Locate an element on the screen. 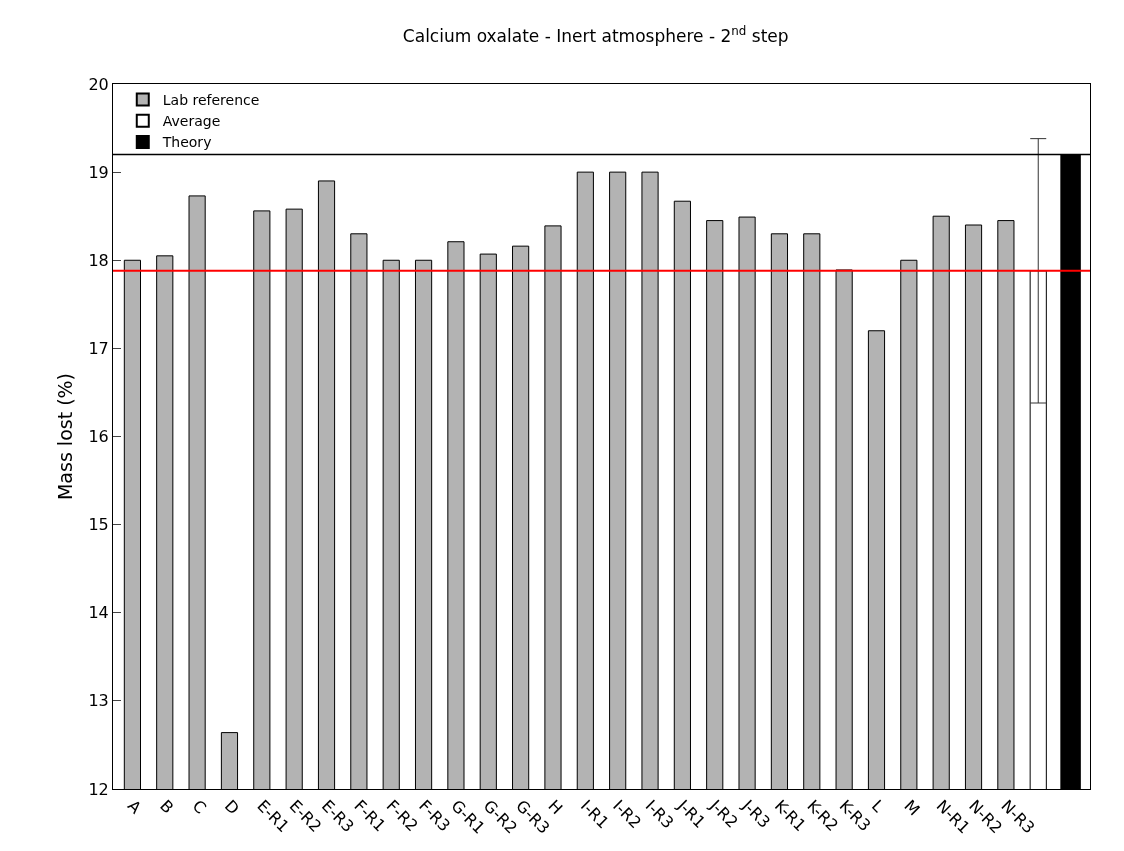 The image size is (1124, 851). y-tick-label: 19 is located at coordinates (98, 172).